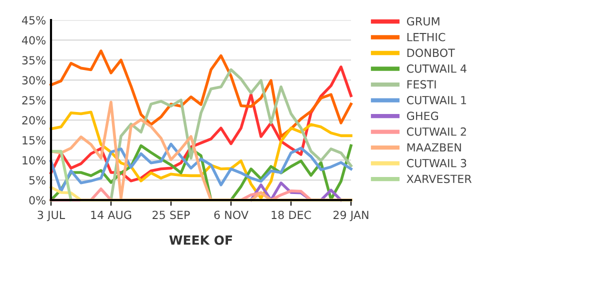  What do you see at coordinates (200, 240) in the screenshot?
I see `x-axis-title: WEEK OF` at bounding box center [200, 240].